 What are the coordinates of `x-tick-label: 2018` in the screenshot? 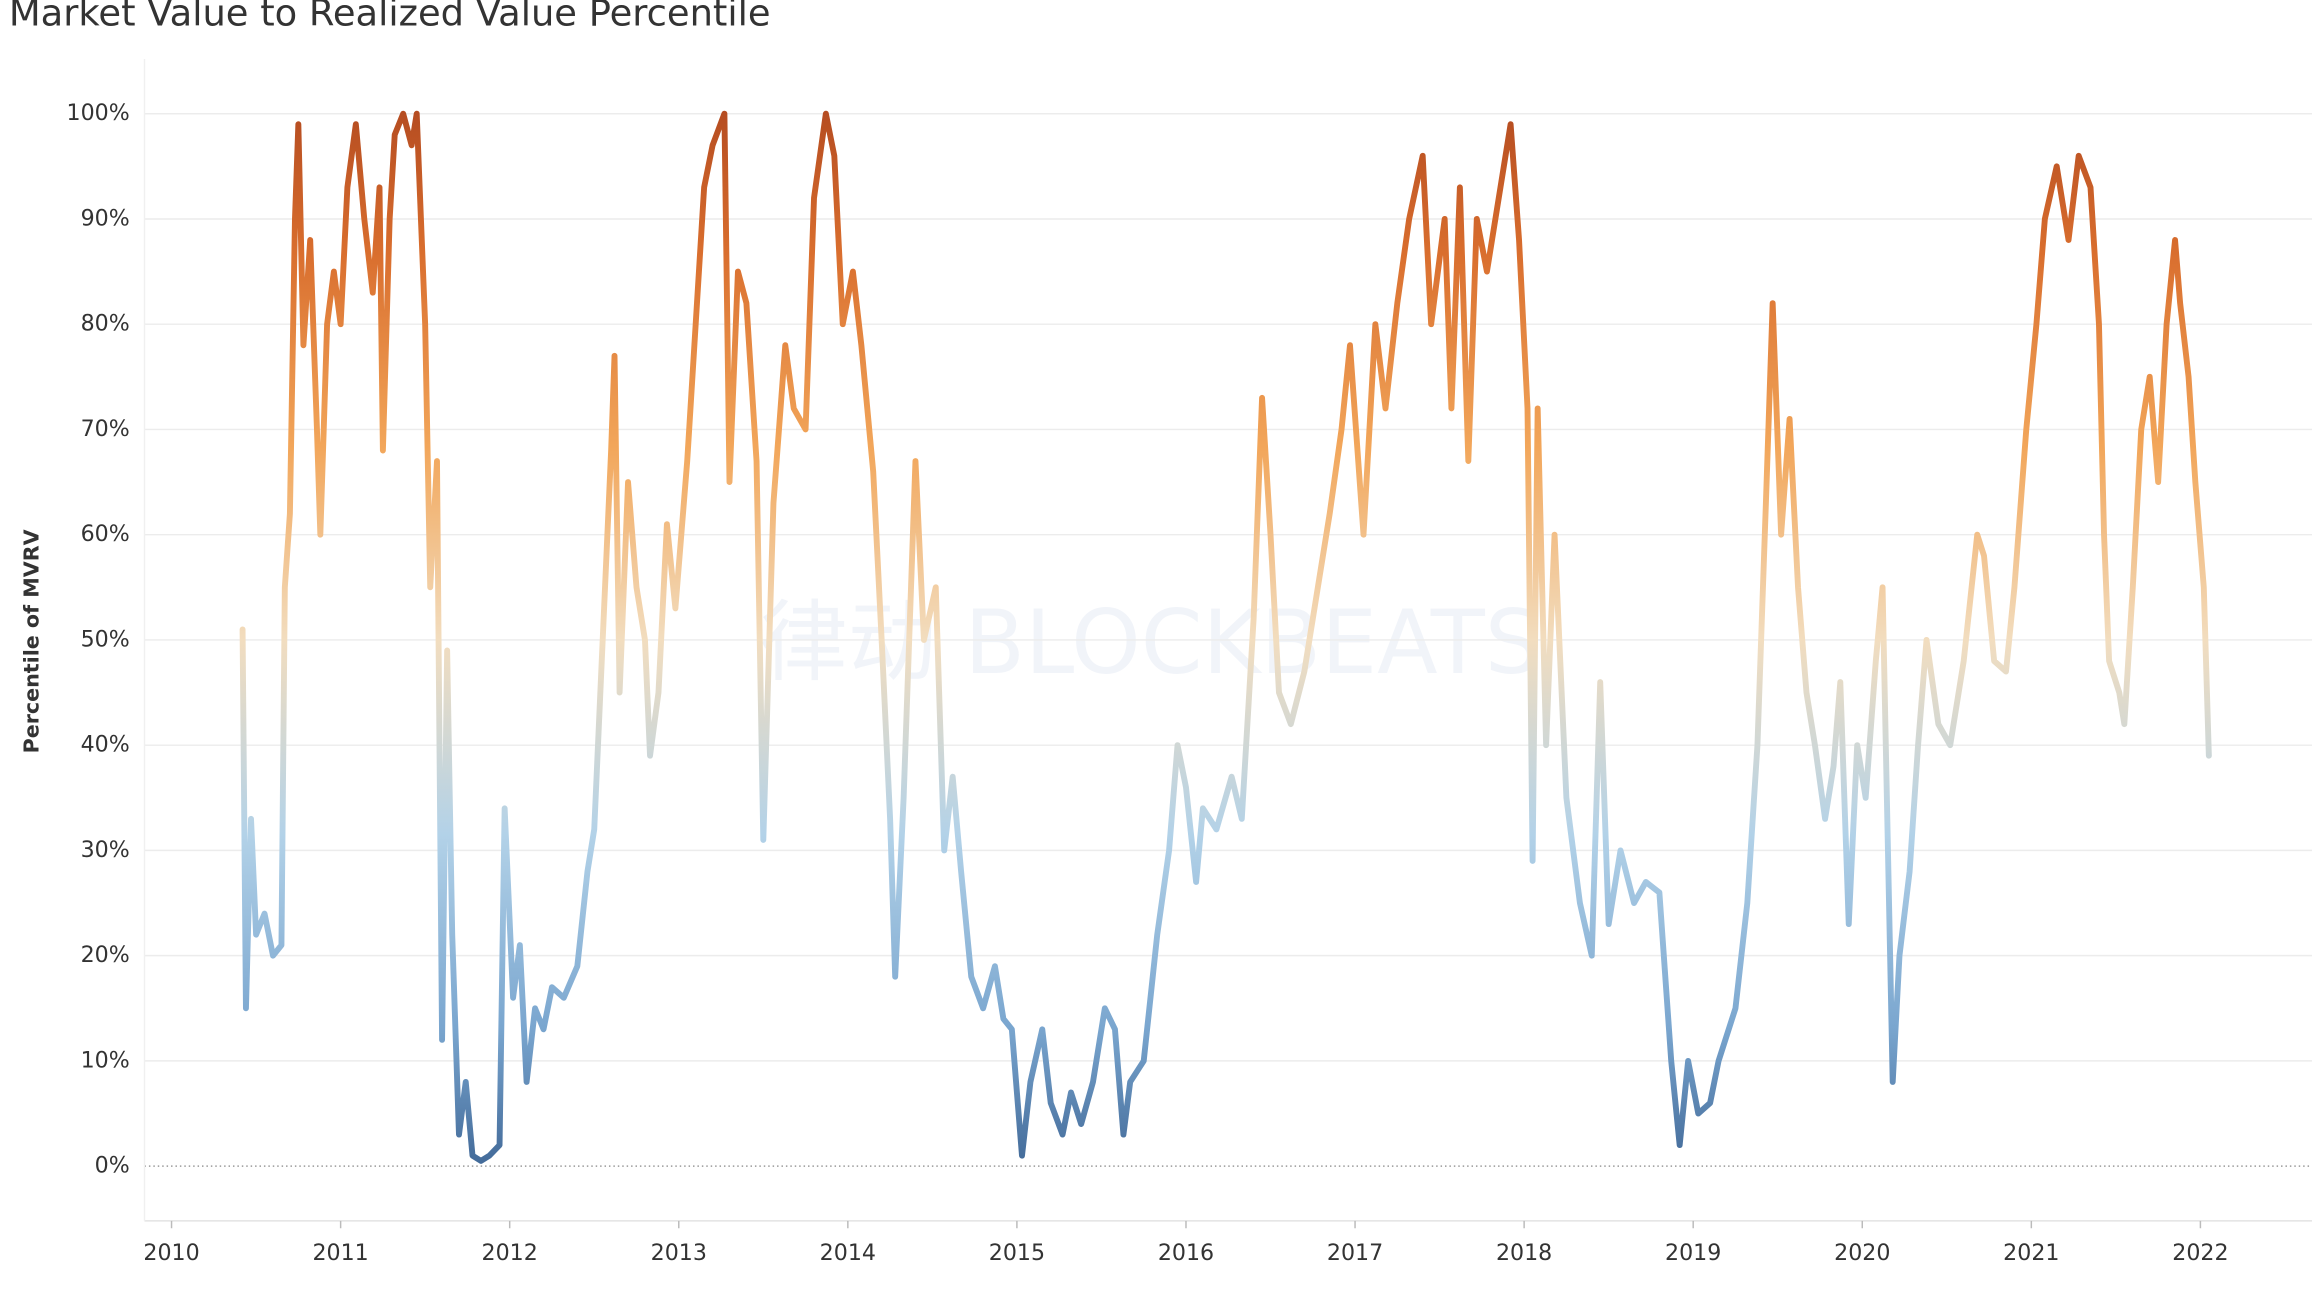 It's located at (1524, 1253).